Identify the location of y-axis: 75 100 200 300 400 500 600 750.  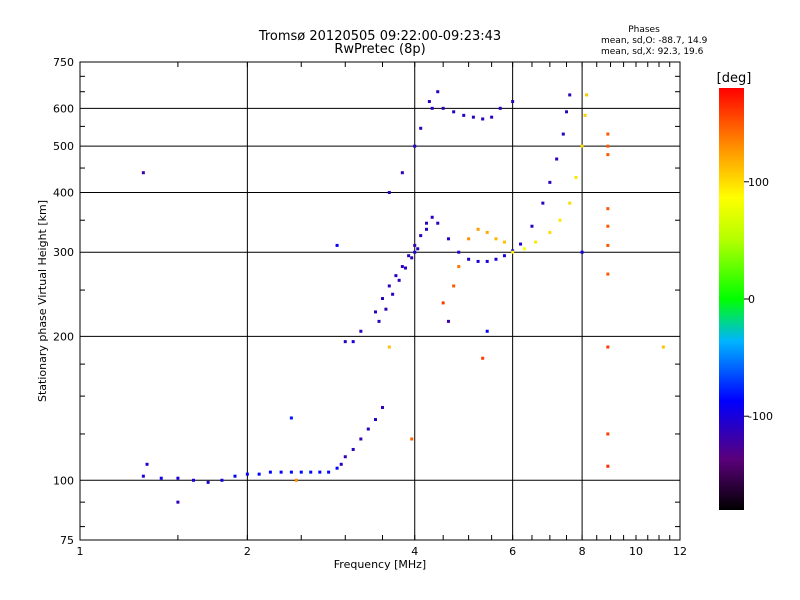
(63, 301).